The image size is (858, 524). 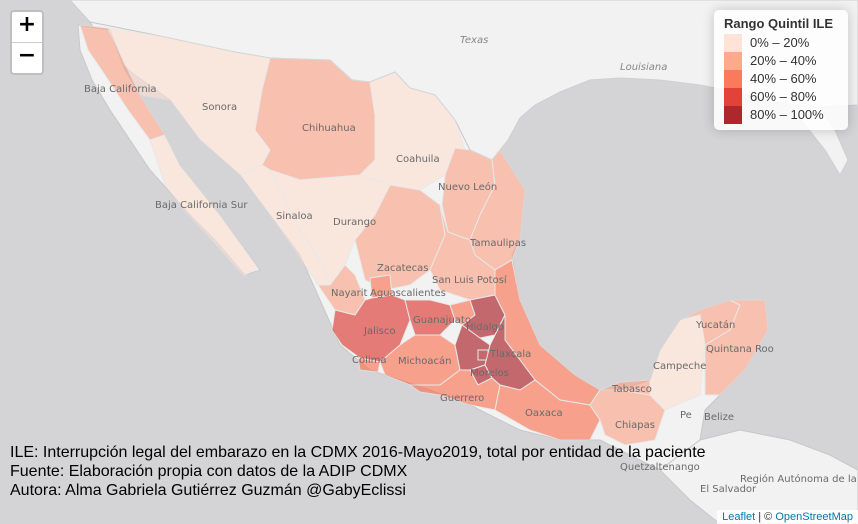 I want to click on label-sinaloa: Sinaloa, so click(x=294, y=216).